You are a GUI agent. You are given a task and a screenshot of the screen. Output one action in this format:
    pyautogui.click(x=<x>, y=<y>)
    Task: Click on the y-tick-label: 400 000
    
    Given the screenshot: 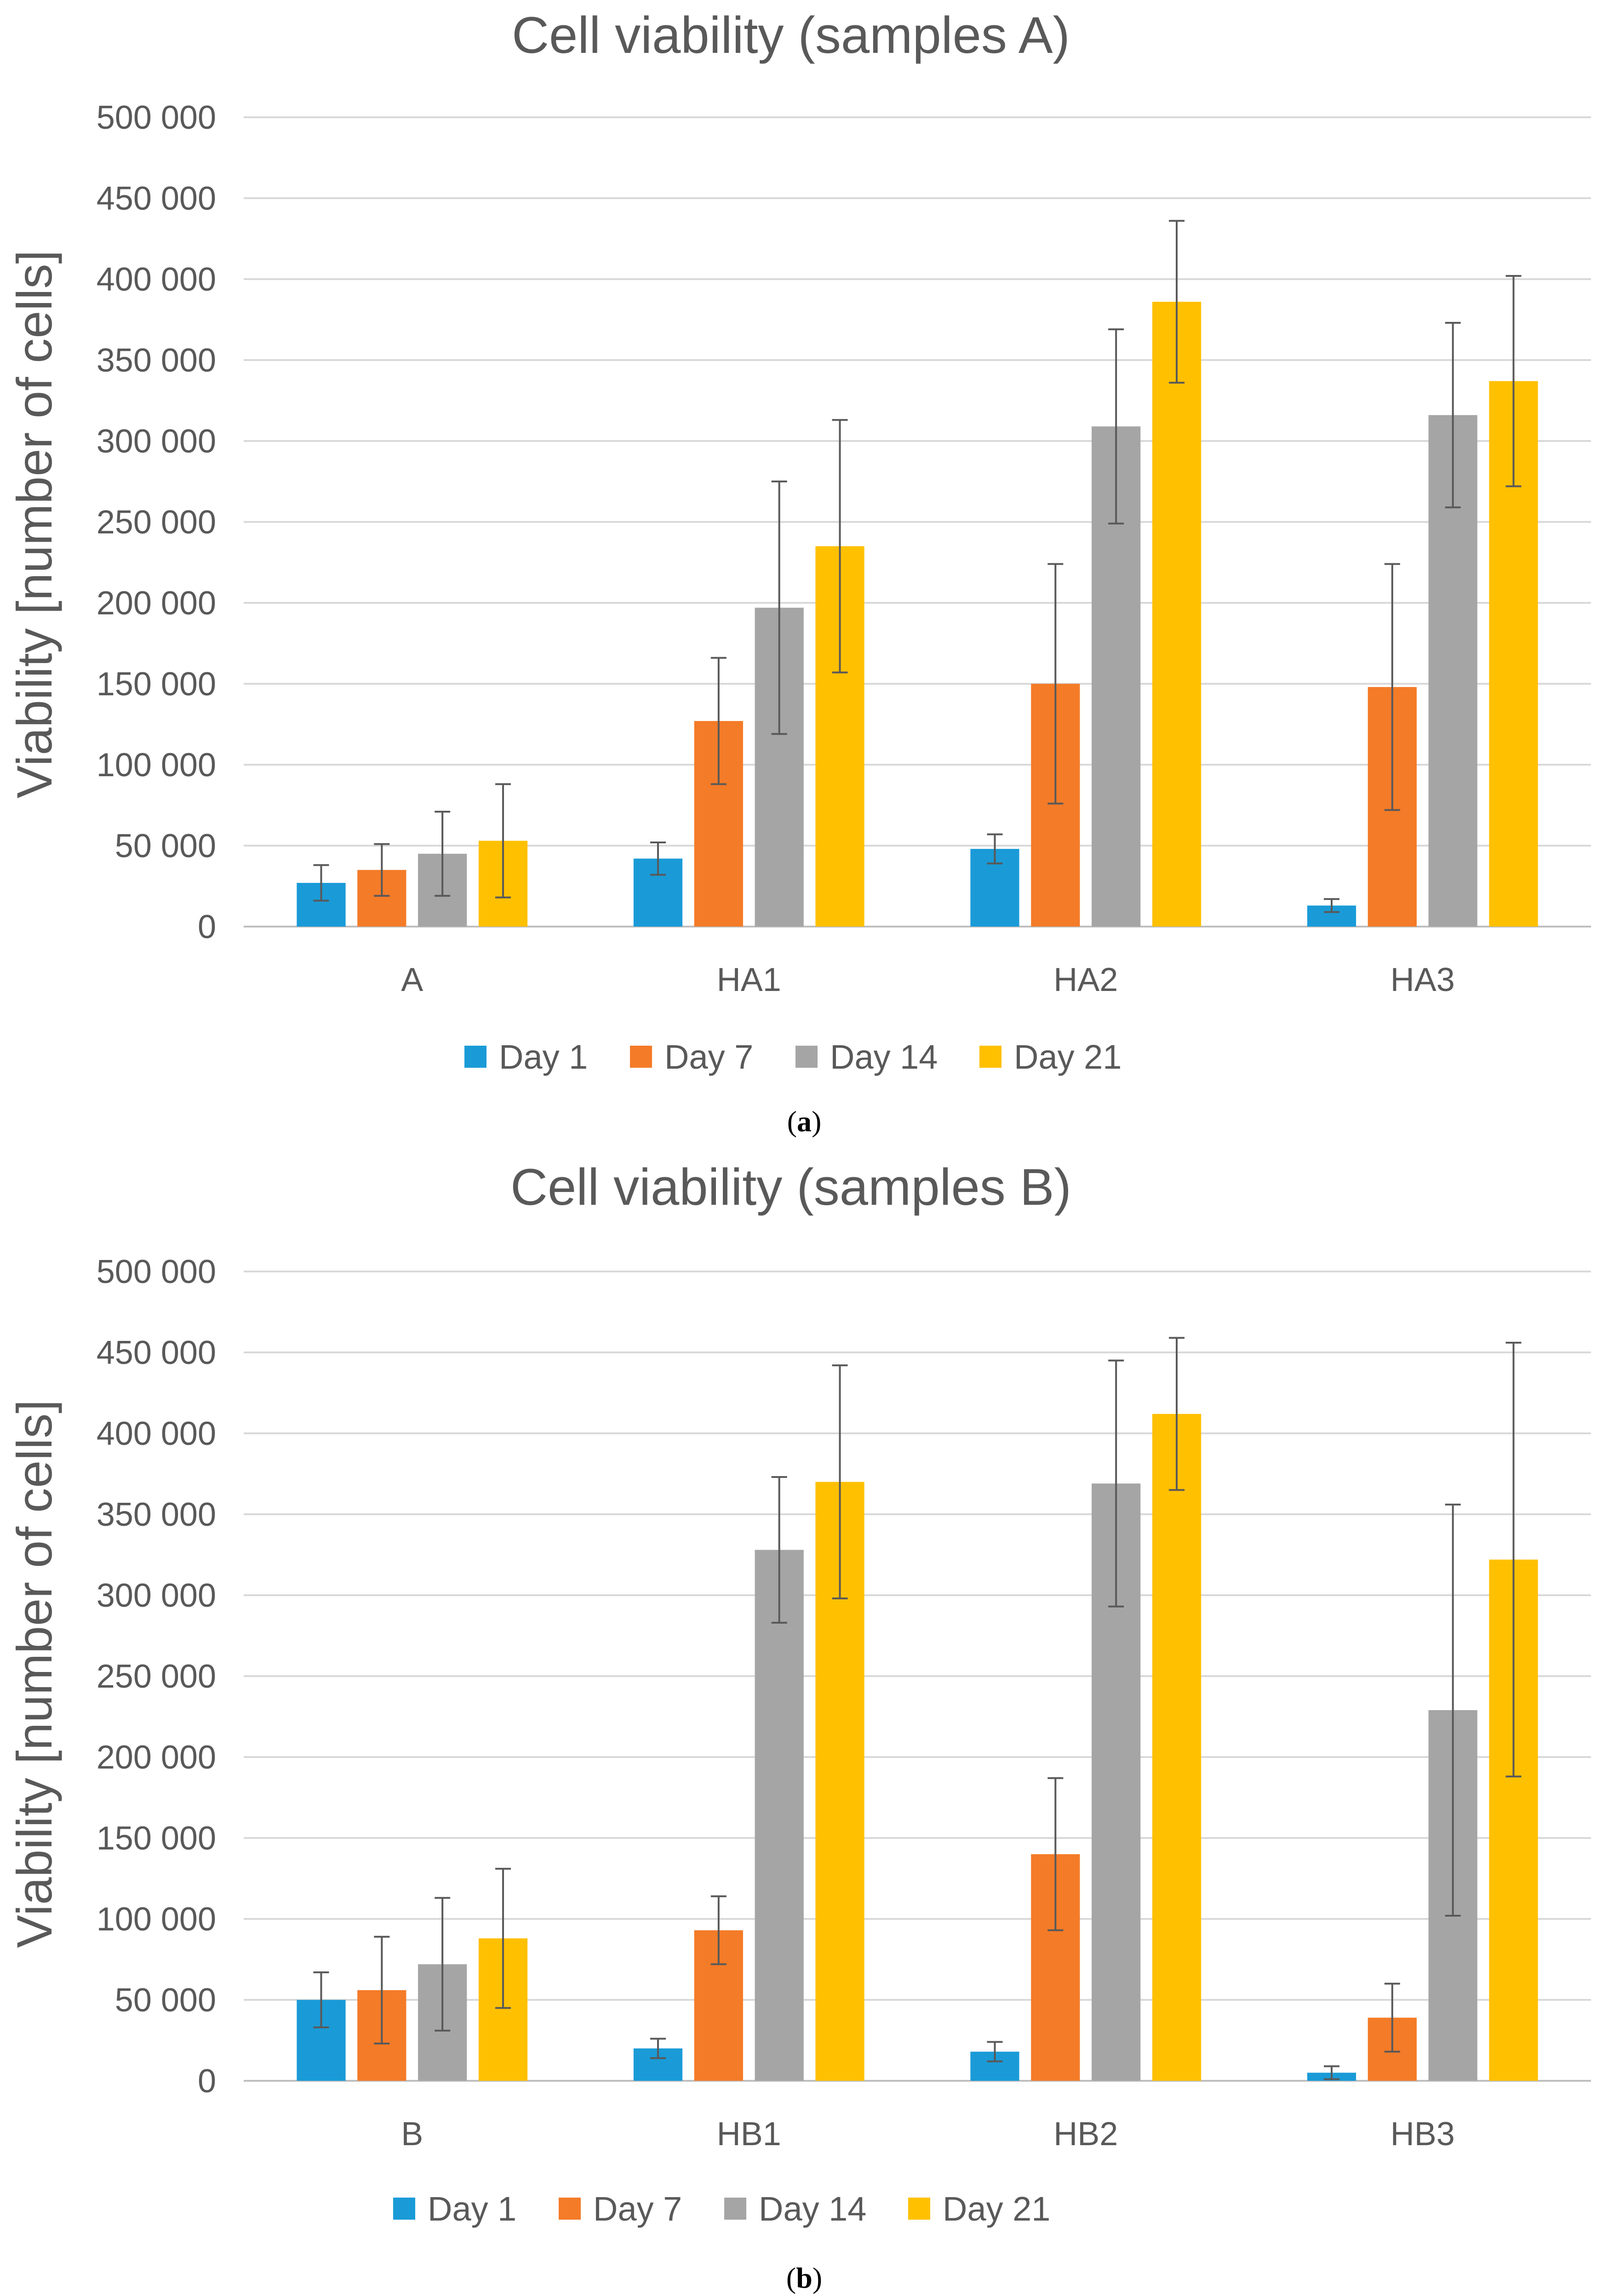 What is the action you would take?
    pyautogui.click(x=156, y=1434)
    